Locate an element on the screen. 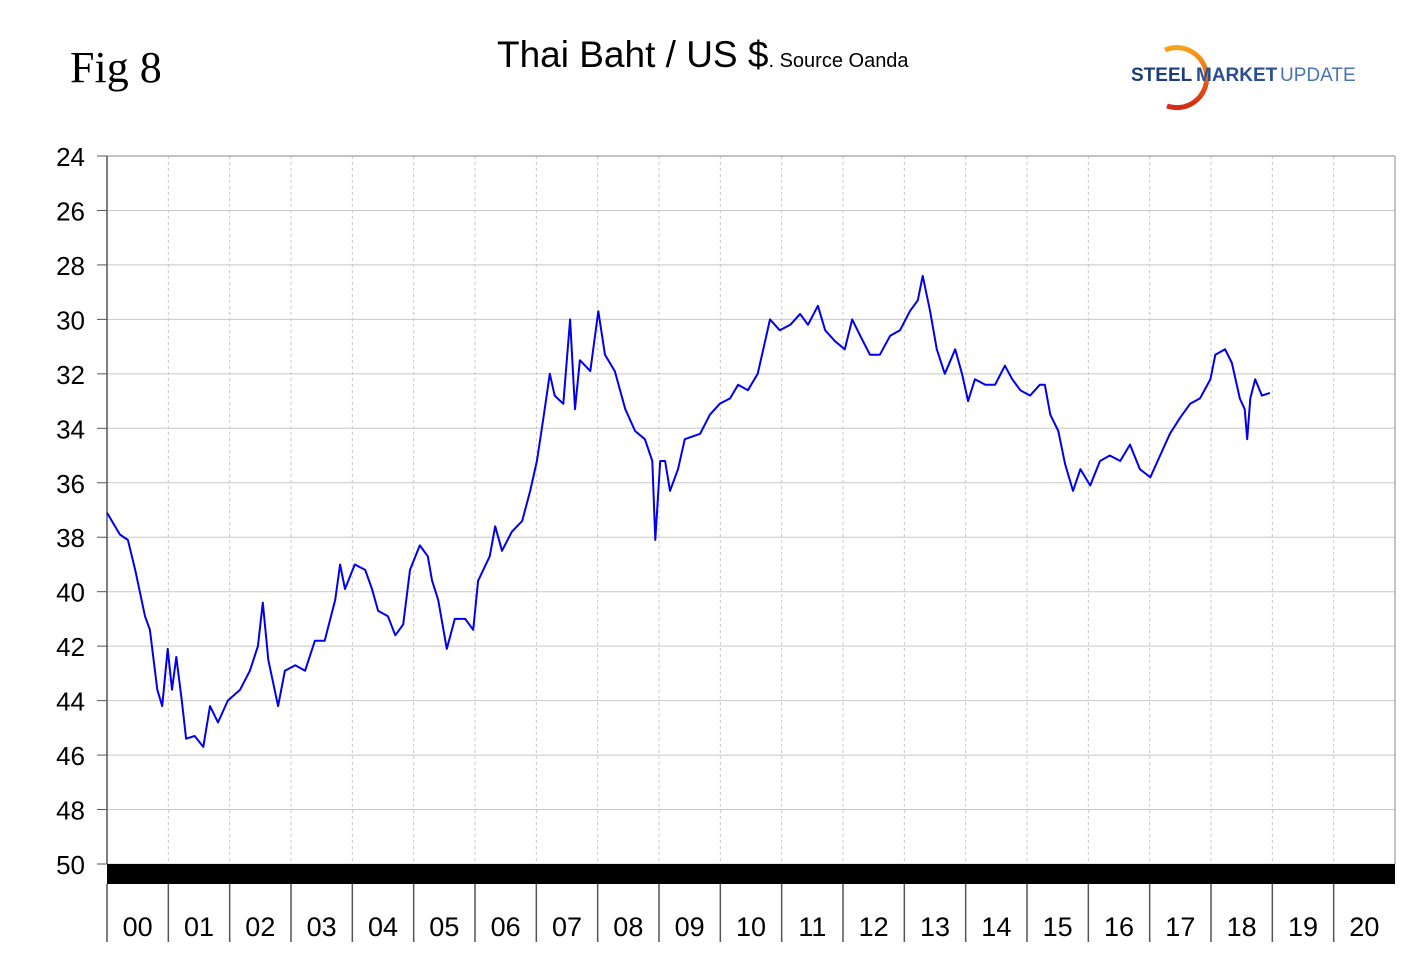 The width and height of the screenshot is (1420, 973). y-tick-label: 38 is located at coordinates (70, 538).